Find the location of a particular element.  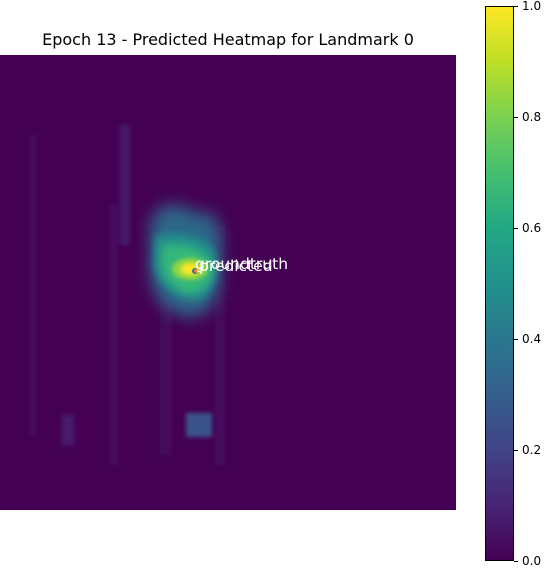

colorbar-tick-label: 0.6 is located at coordinates (532, 228).